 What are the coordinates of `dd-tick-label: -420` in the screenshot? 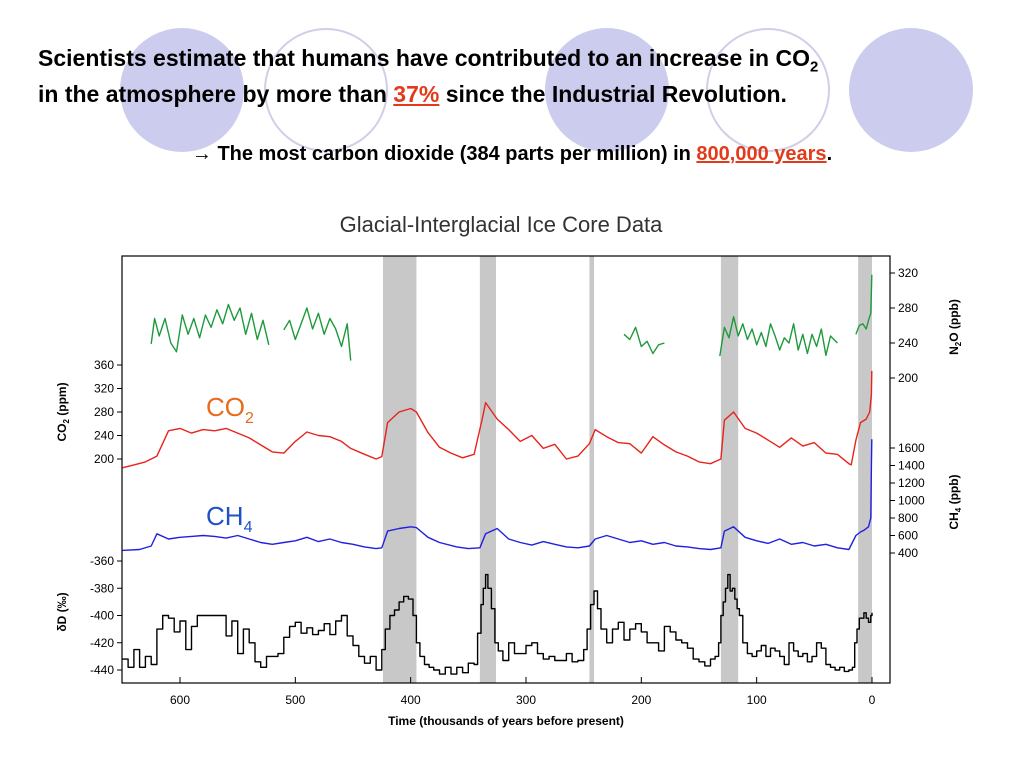 It's located at (102, 643).